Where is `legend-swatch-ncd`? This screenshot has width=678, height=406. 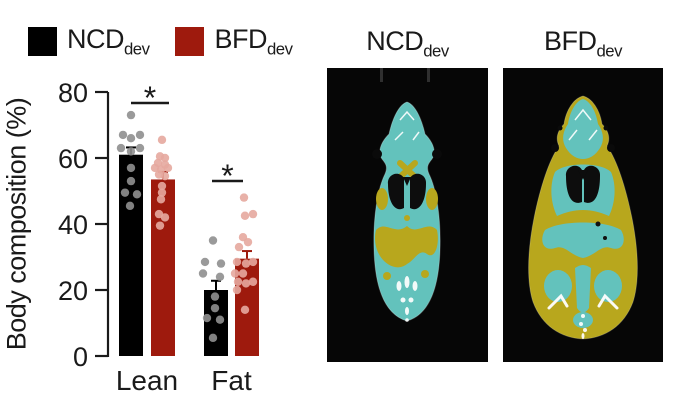 legend-swatch-ncd is located at coordinates (42, 42).